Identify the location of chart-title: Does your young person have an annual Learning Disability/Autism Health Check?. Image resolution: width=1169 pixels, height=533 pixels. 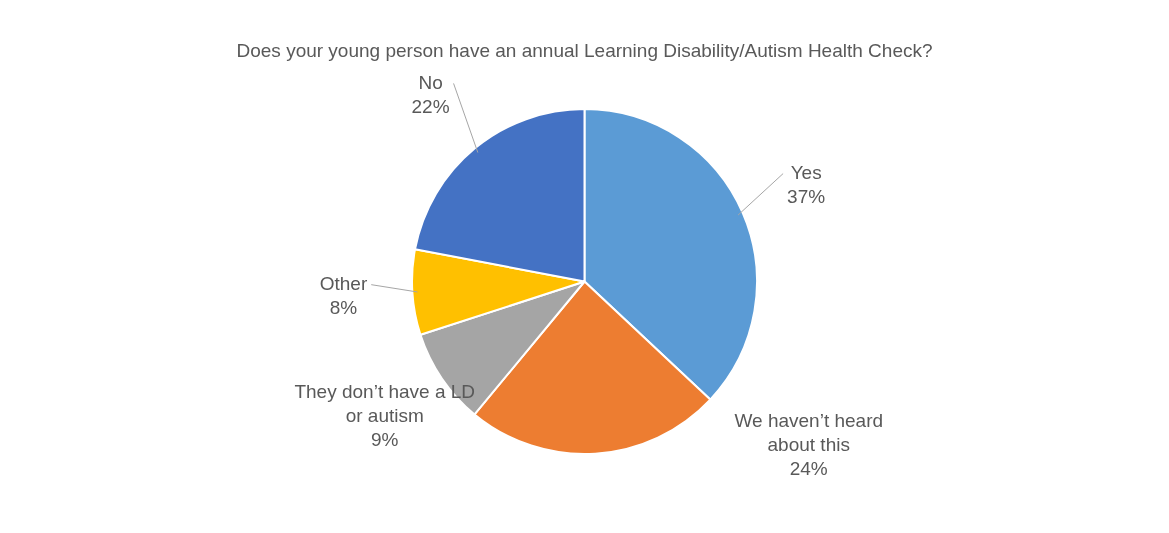
(584, 51).